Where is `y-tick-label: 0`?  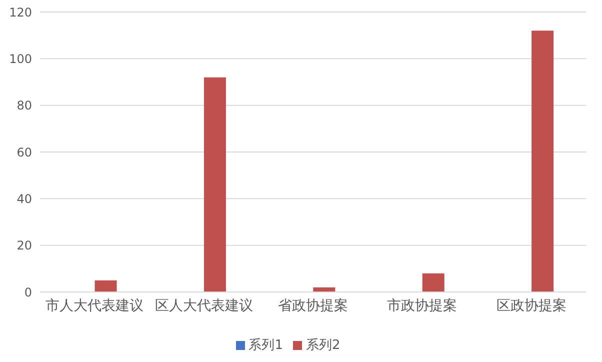 y-tick-label: 0 is located at coordinates (28, 292).